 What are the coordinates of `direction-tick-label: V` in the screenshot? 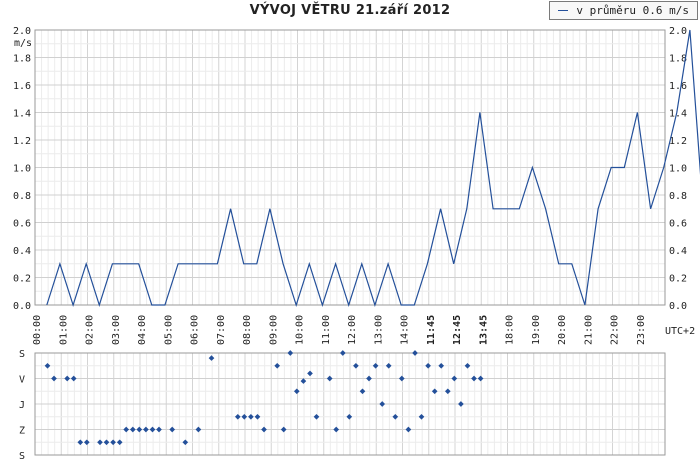 It's located at (22, 380).